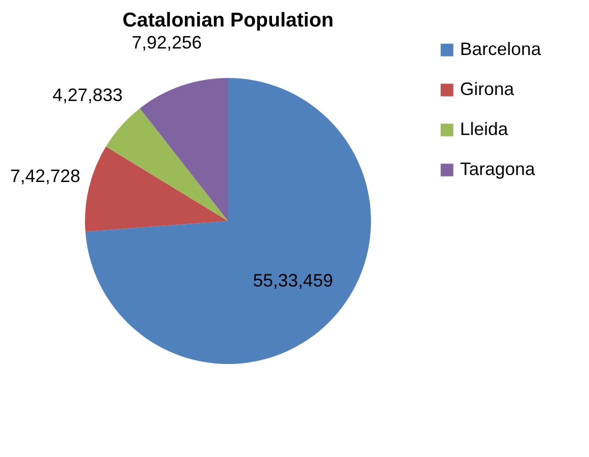 The width and height of the screenshot is (589, 457). I want to click on data-label: 55,33,459, so click(293, 280).